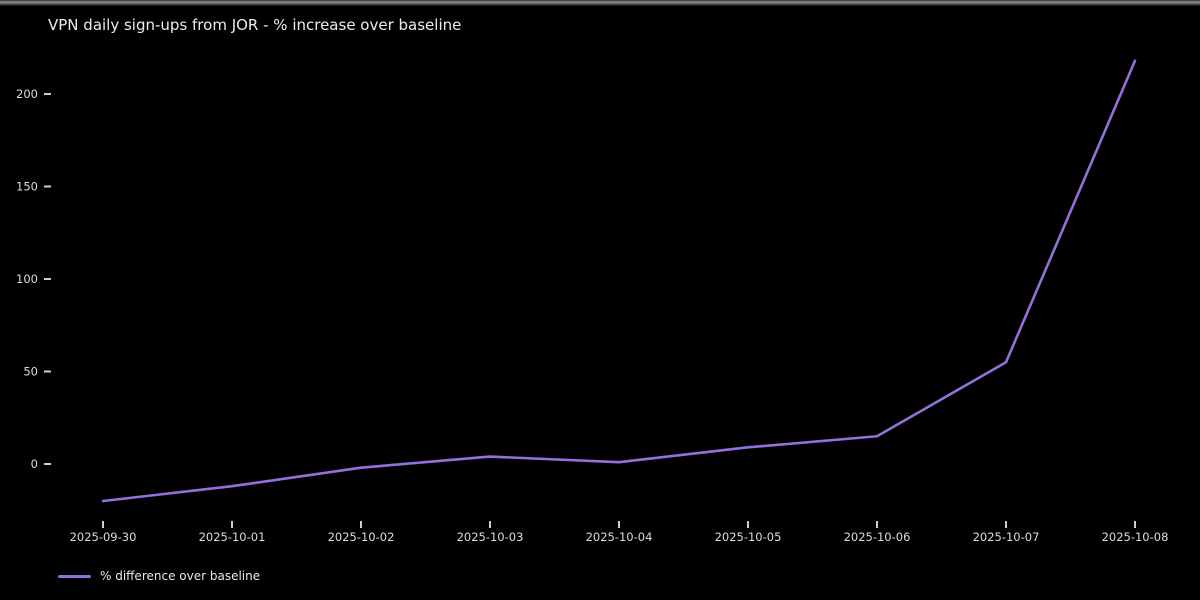  Describe the element at coordinates (490, 537) in the screenshot. I see `x-tick-label: 2025-10-03` at that location.